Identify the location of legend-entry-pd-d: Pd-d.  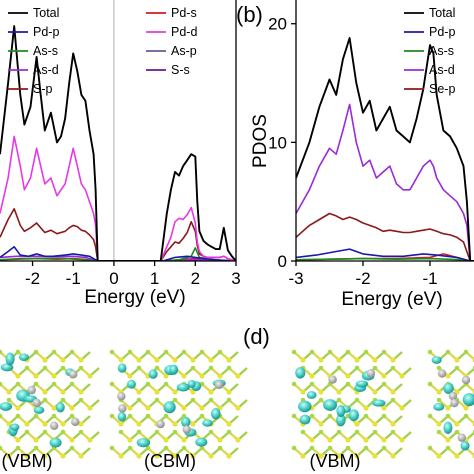
(184, 32).